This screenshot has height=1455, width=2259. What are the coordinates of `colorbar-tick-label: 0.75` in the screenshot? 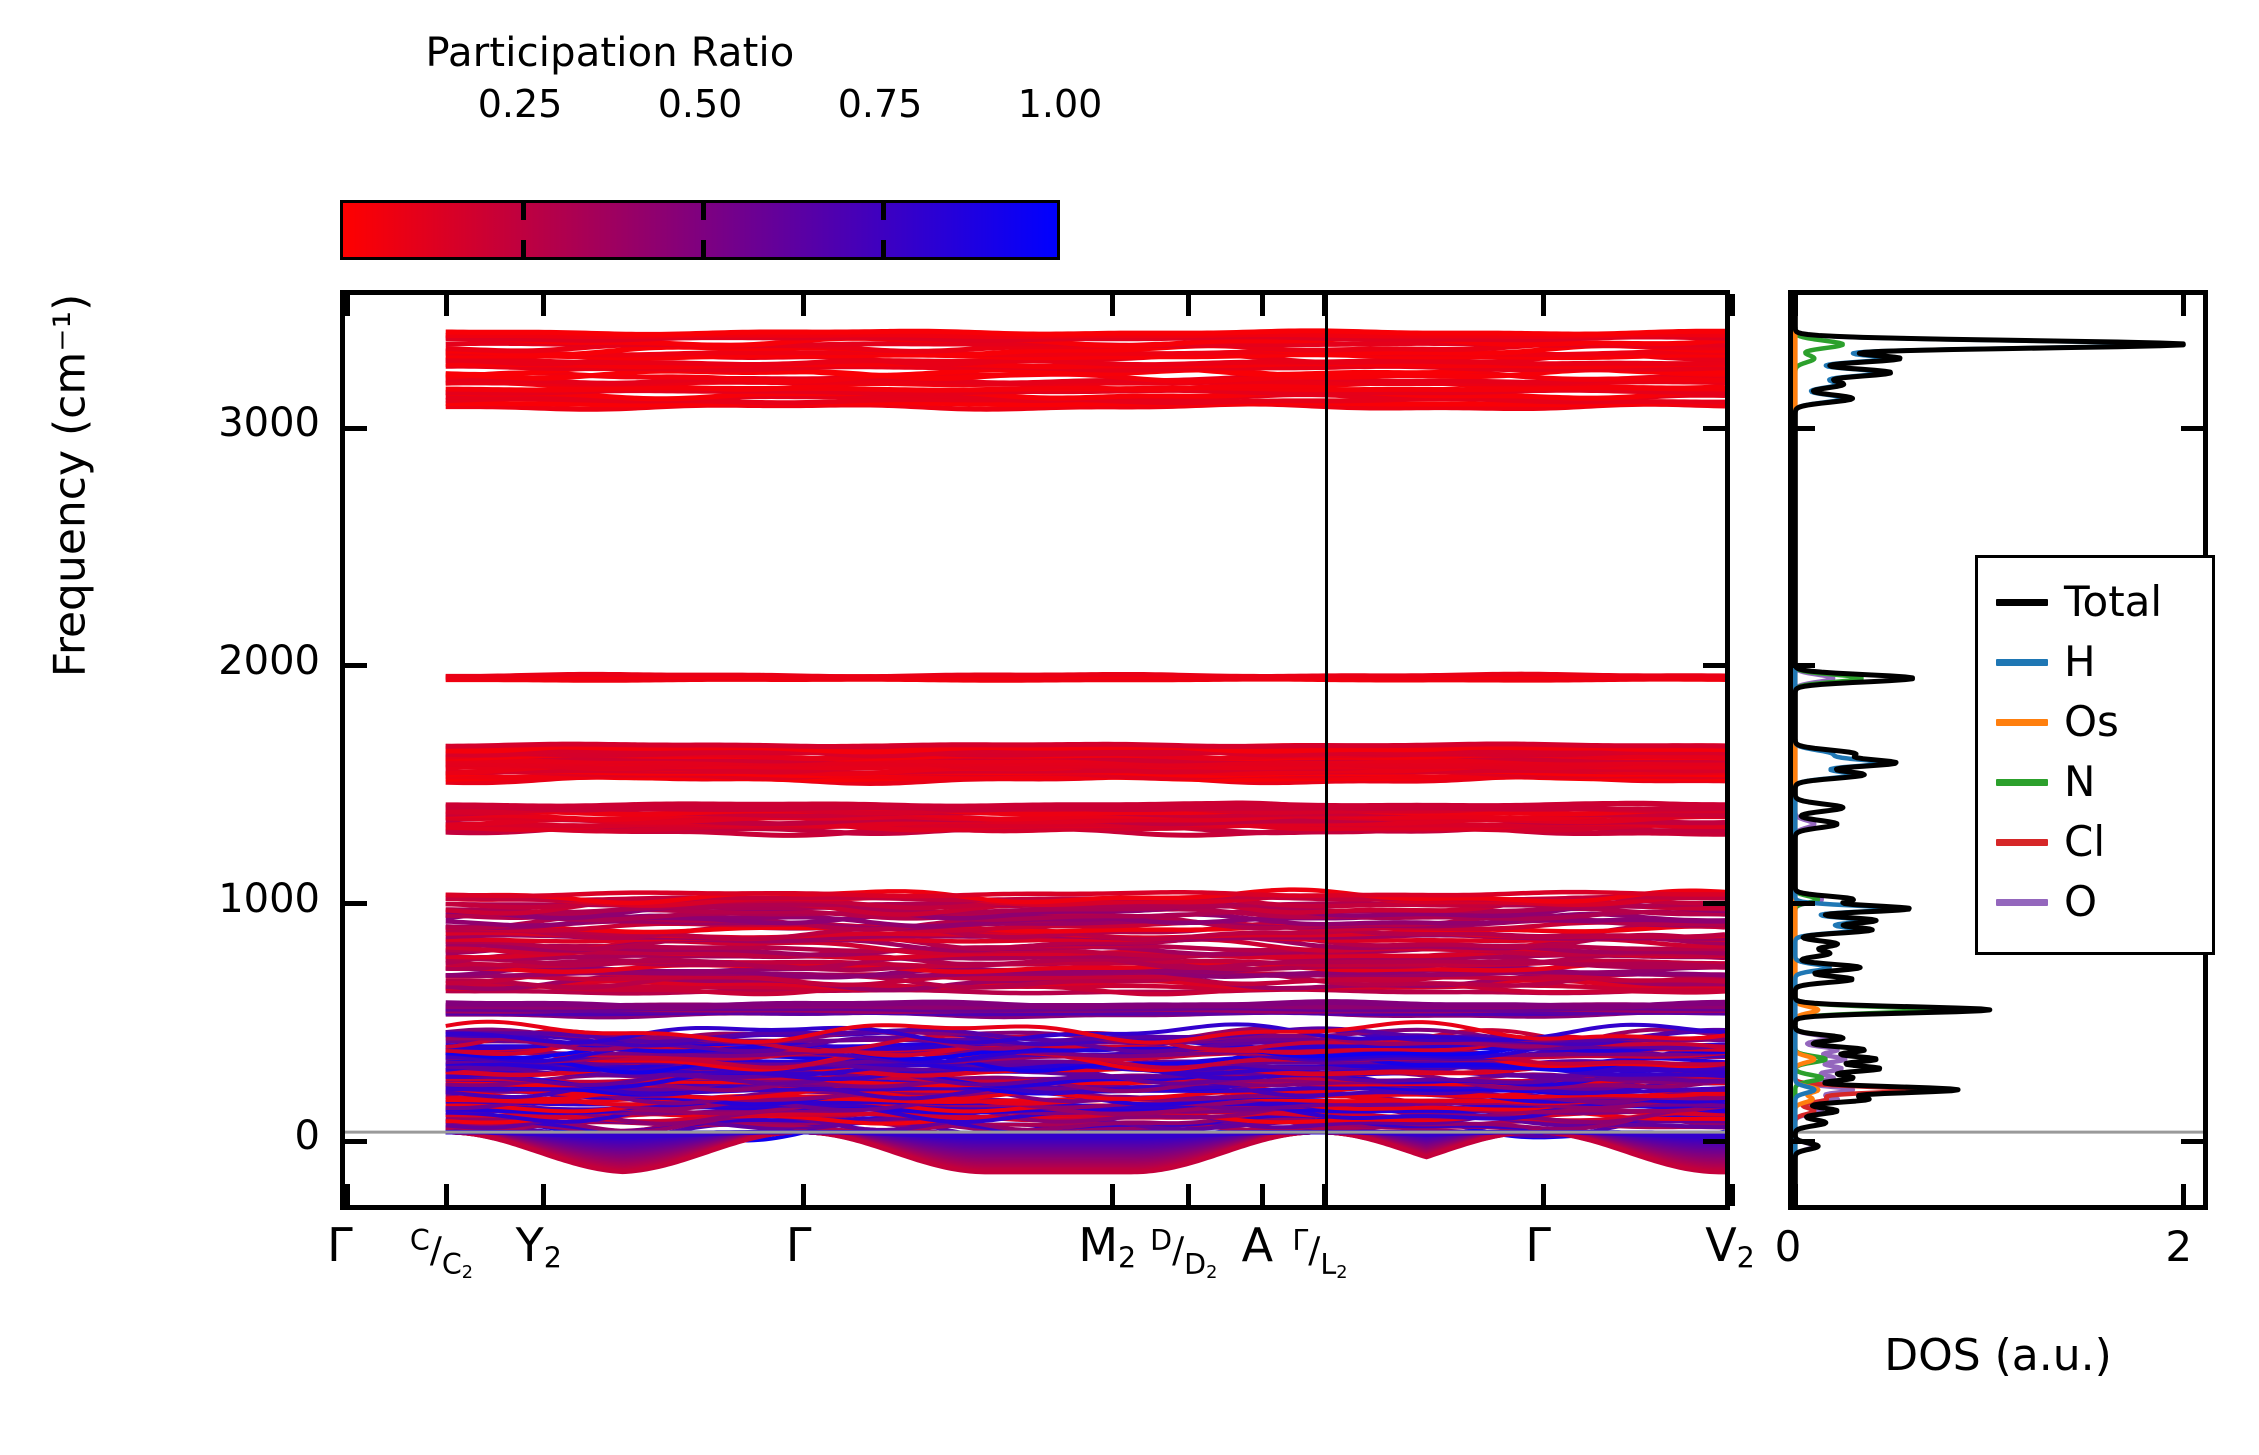 It's located at (880, 104).